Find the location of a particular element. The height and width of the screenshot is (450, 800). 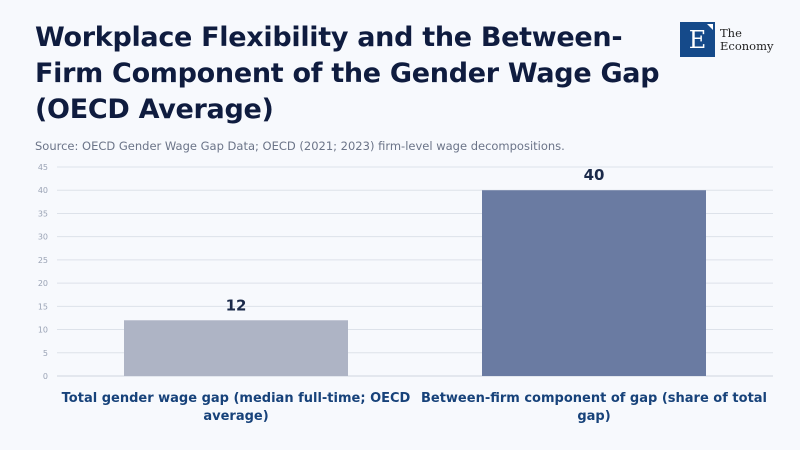

y-tick-label: 40 is located at coordinates (43, 190).